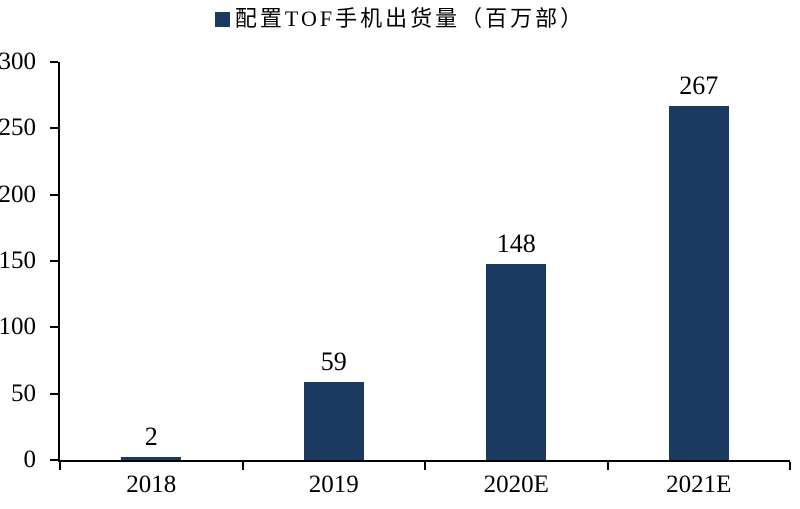  What do you see at coordinates (30, 459) in the screenshot?
I see `y-axis-tick-label: 0` at bounding box center [30, 459].